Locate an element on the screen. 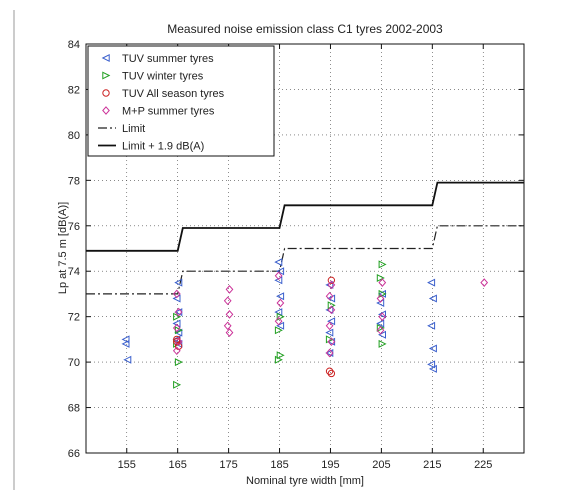  y-tick-label: 68 is located at coordinates (74, 409).